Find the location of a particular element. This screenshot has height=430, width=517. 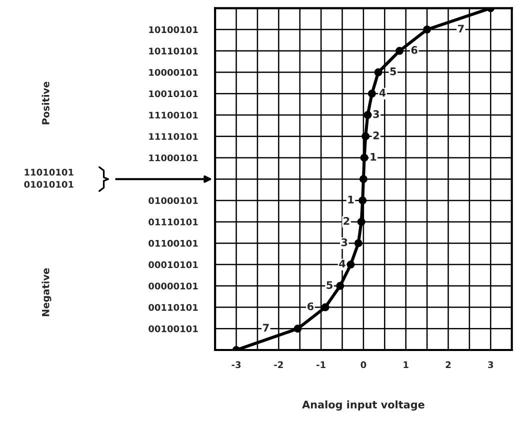

y-tick-label: 00010101 is located at coordinates (173, 264).